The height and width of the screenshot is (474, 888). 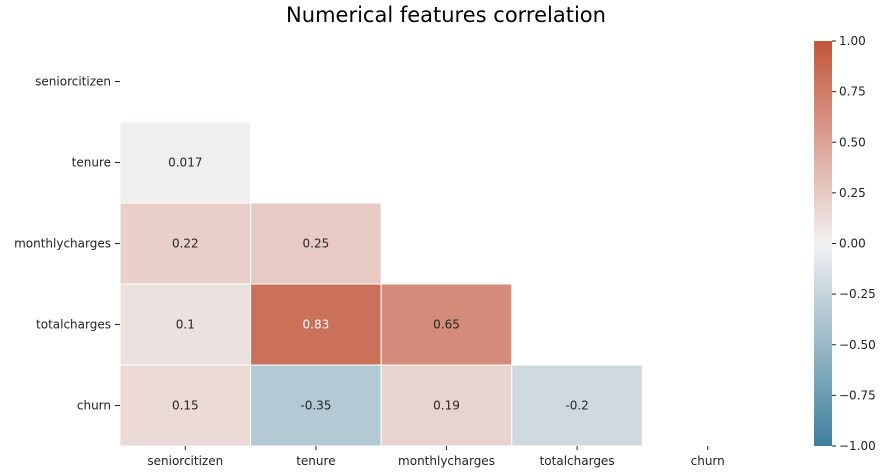 I want to click on colorbar-tick-label: 1.00, so click(x=852, y=41).